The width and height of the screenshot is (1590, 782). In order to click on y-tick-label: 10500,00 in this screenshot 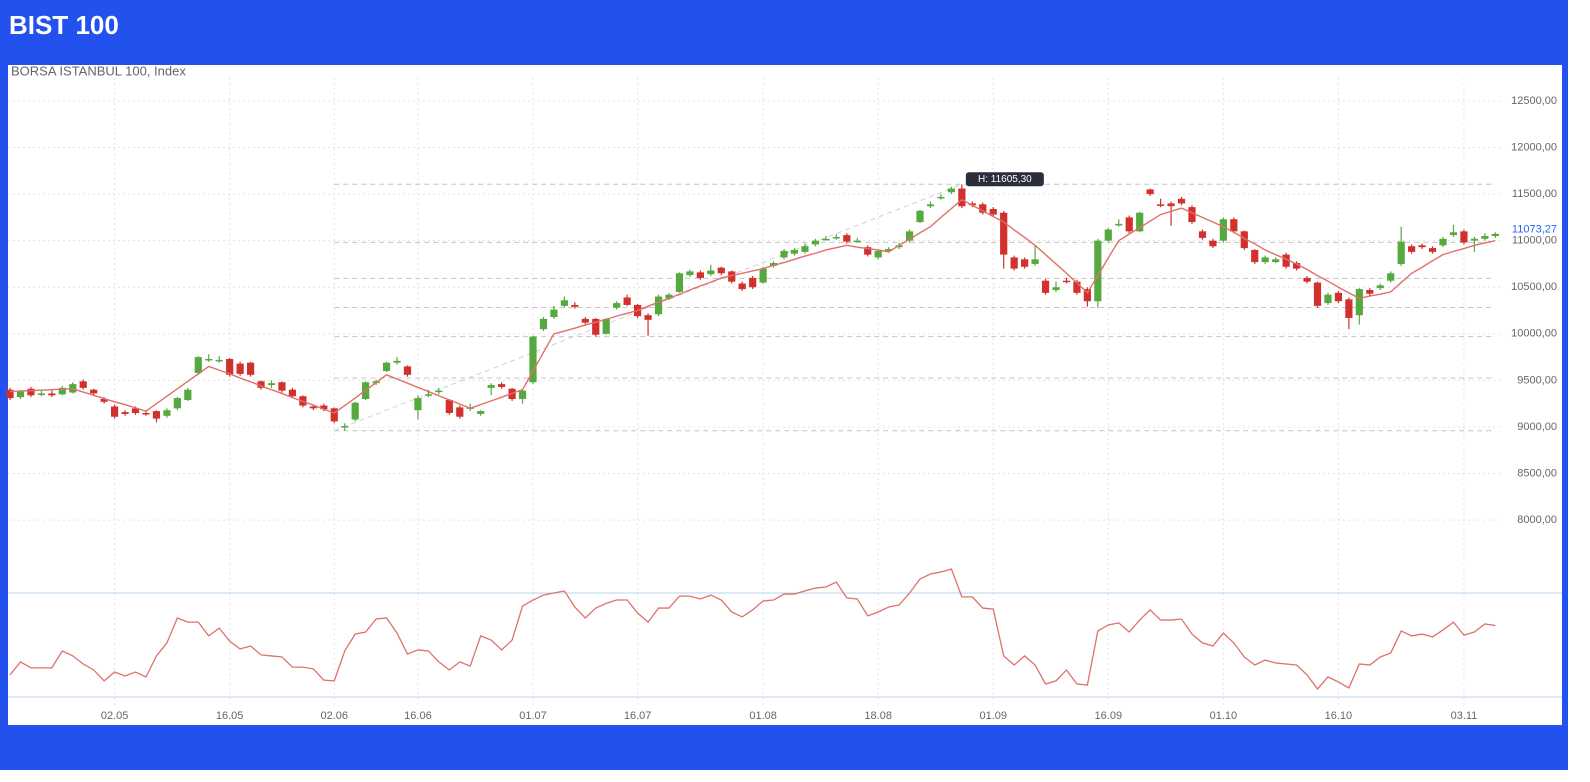, I will do `click(1534, 287)`.